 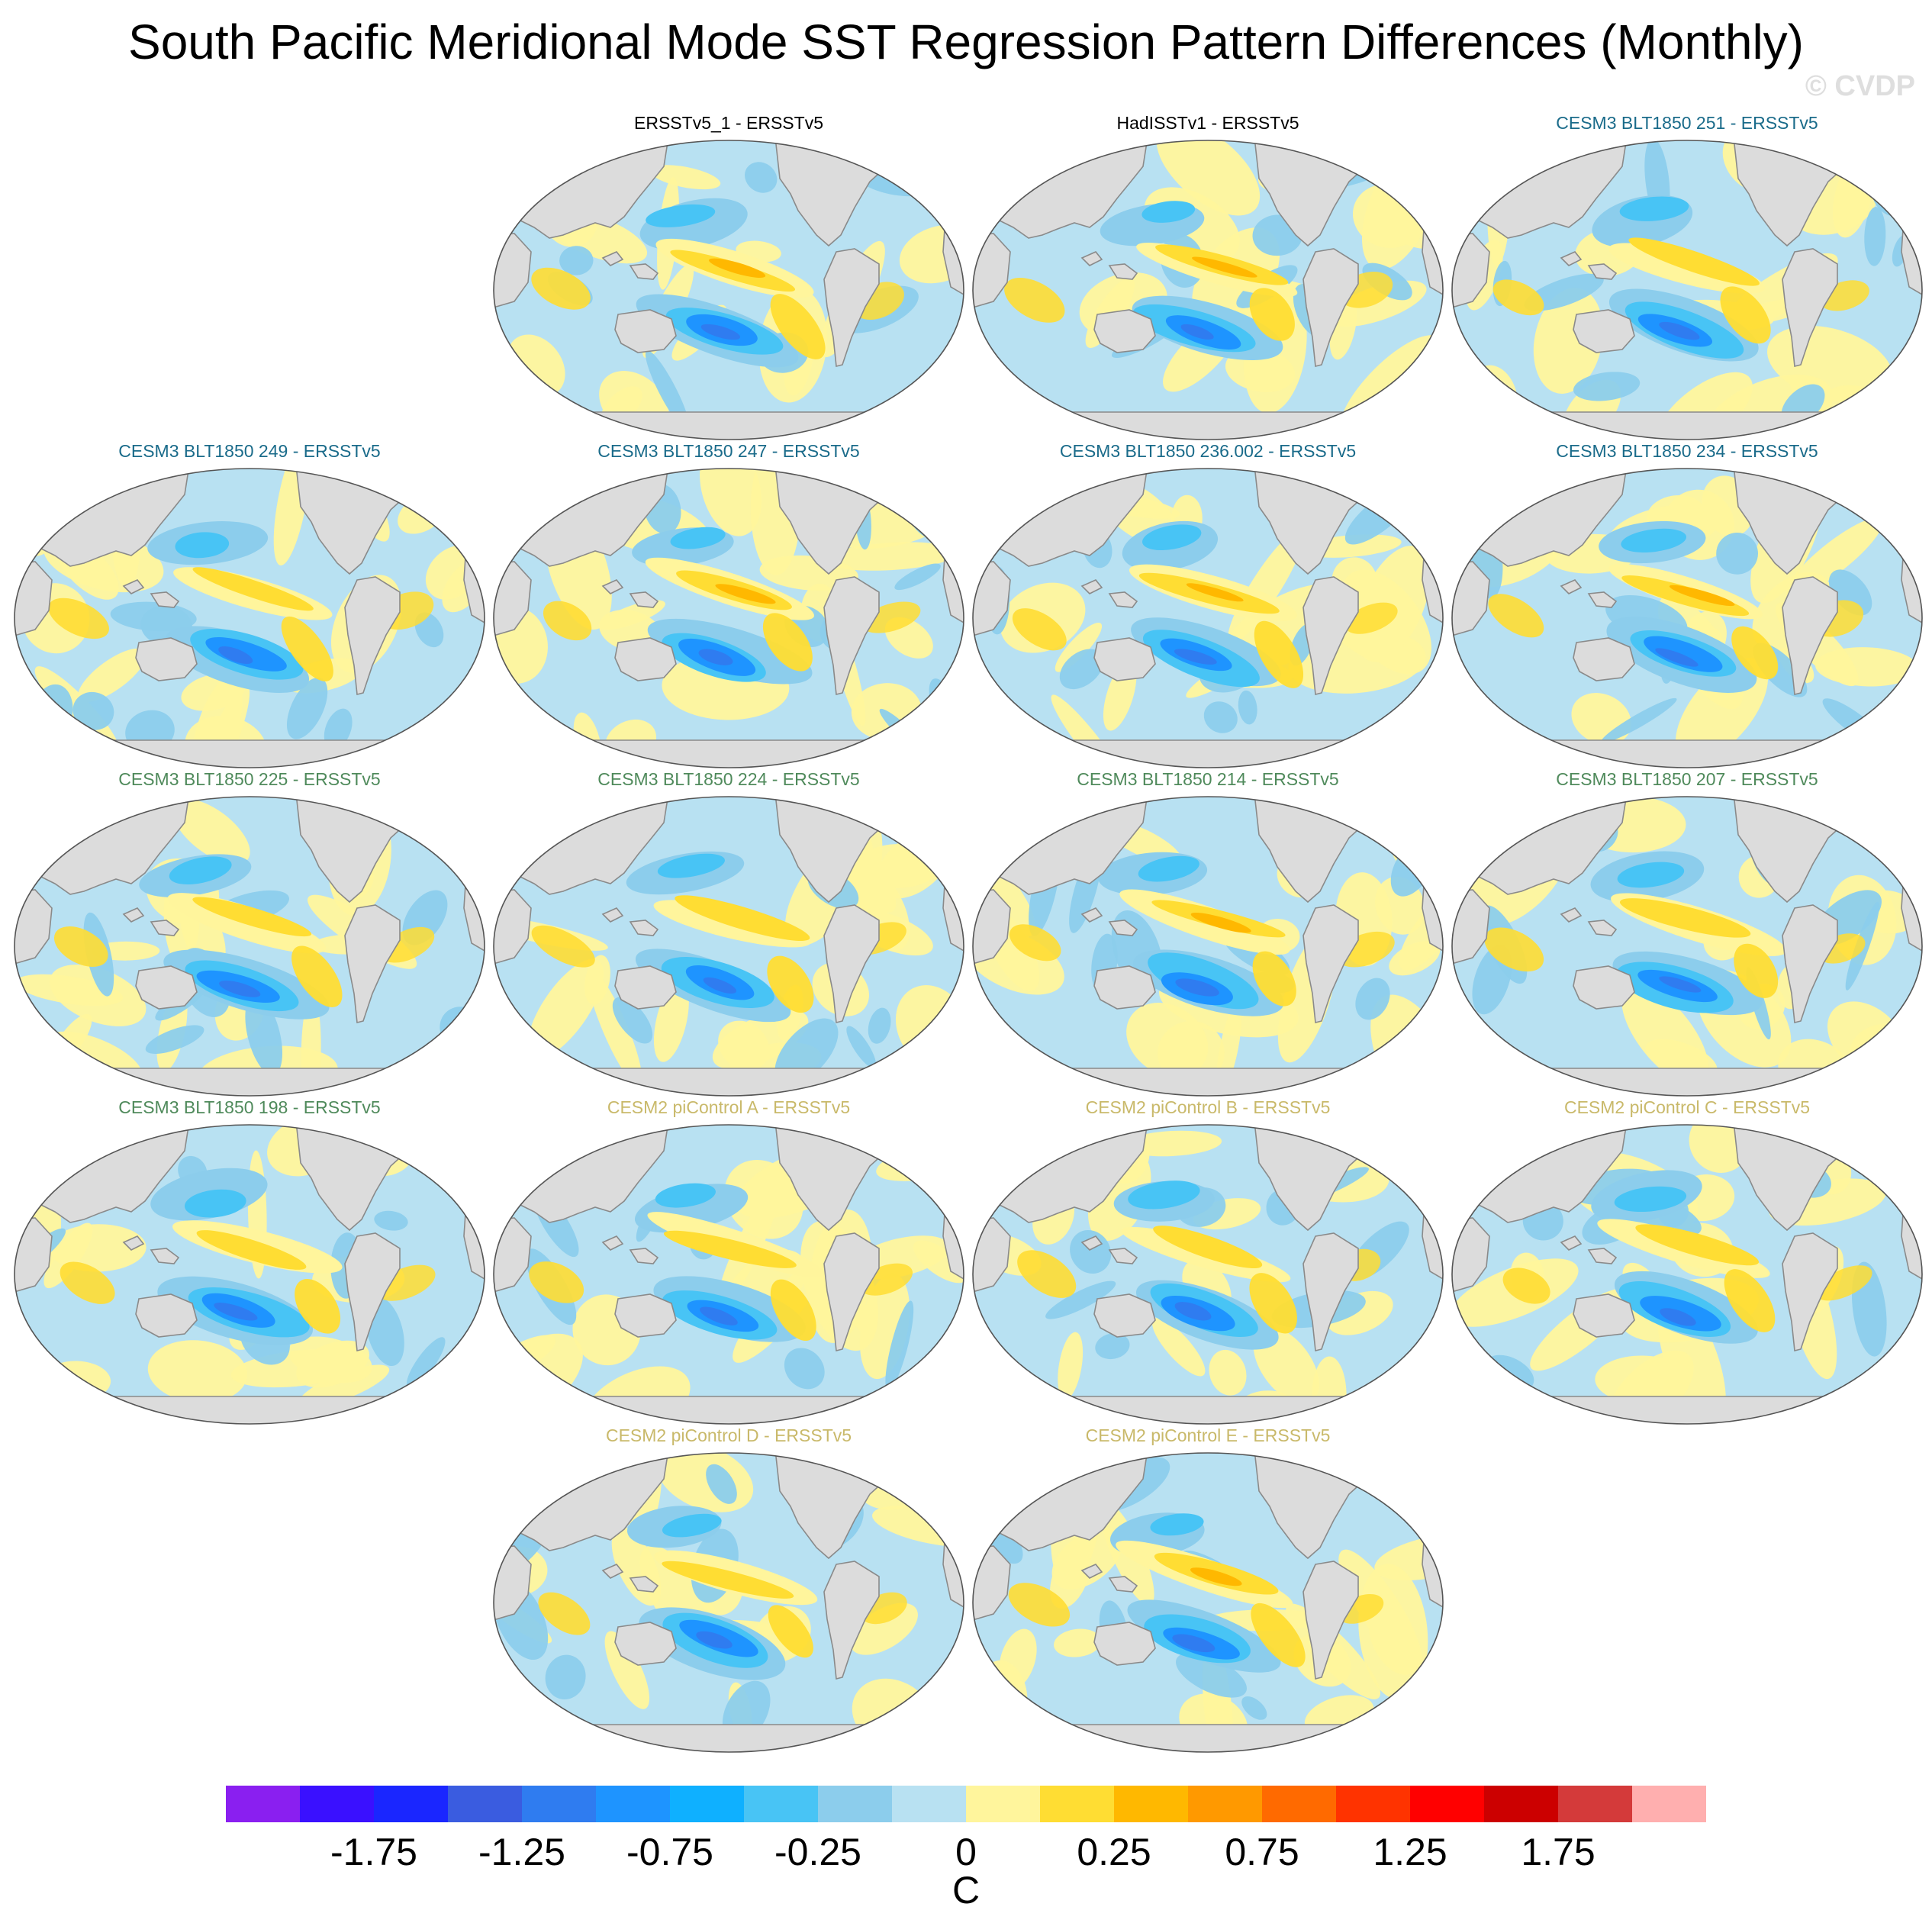 I want to click on colorbar-tick-label: 0.25, so click(x=1114, y=1852).